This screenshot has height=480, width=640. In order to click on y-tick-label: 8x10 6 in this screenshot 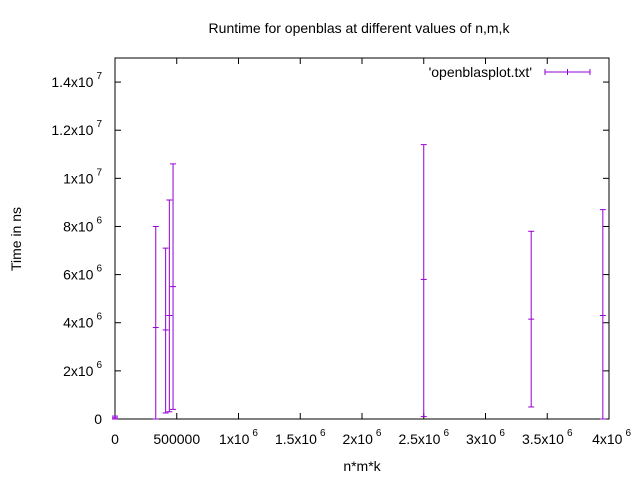, I will do `click(82, 224)`.